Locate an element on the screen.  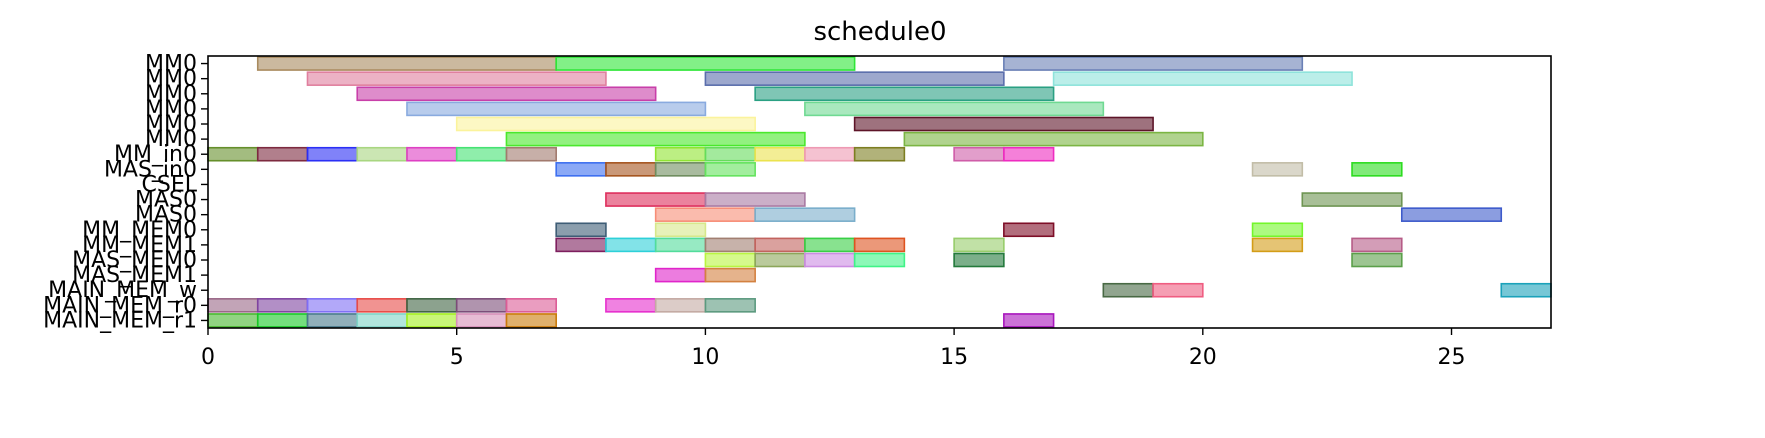
x-tick-label: 20 is located at coordinates (1203, 357).